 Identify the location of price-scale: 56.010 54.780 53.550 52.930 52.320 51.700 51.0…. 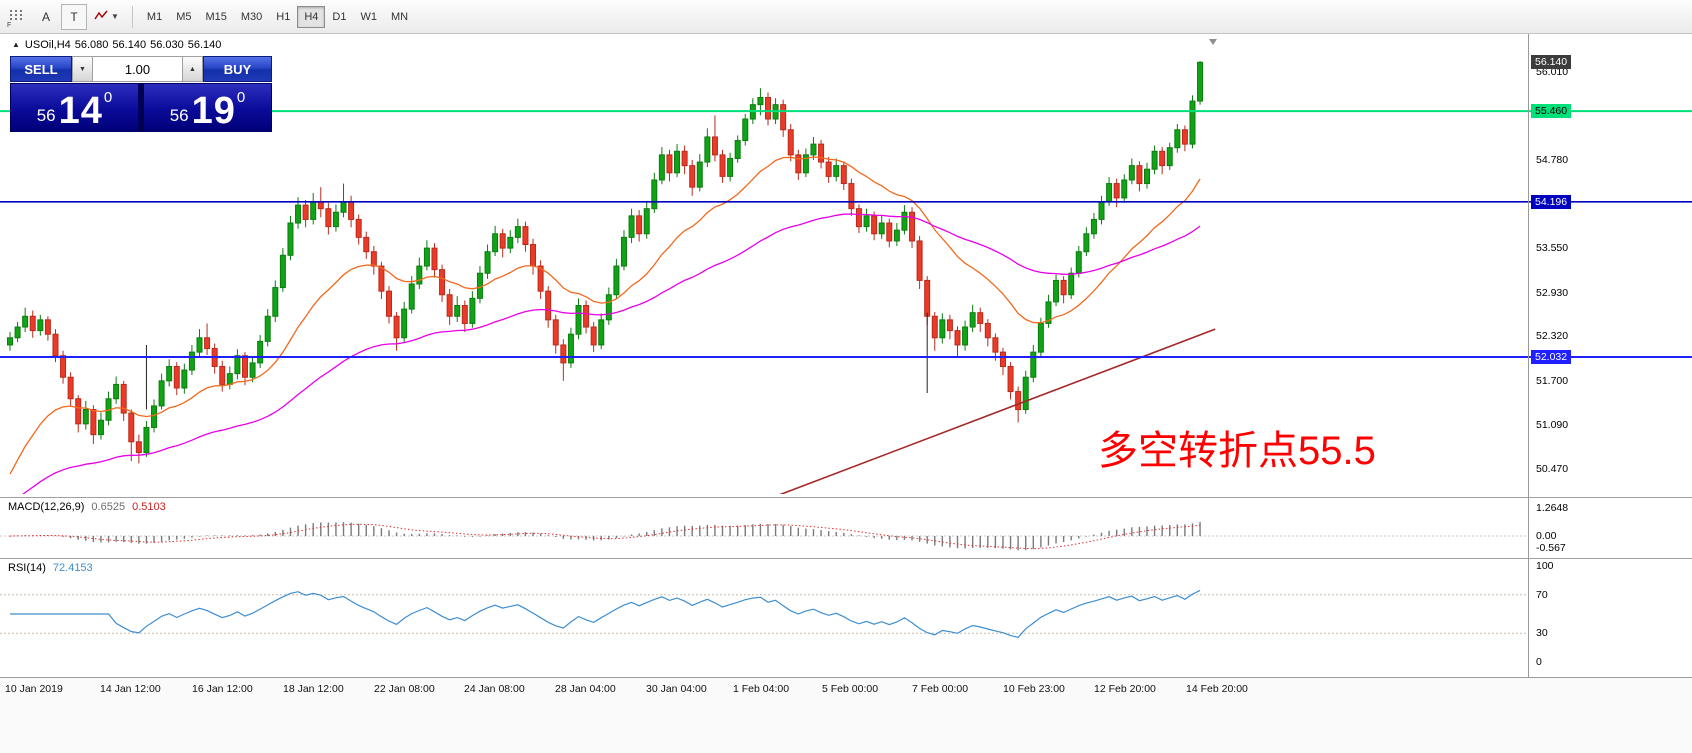
(1610, 355).